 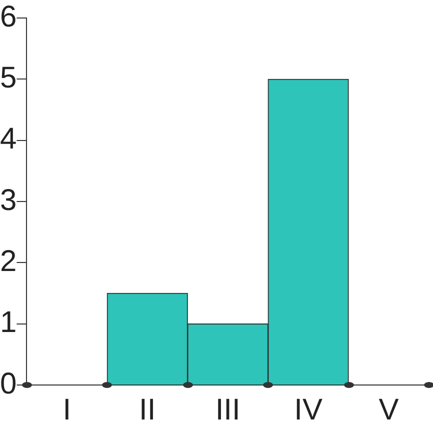 I want to click on y-tick-label: 6, so click(x=8, y=17).